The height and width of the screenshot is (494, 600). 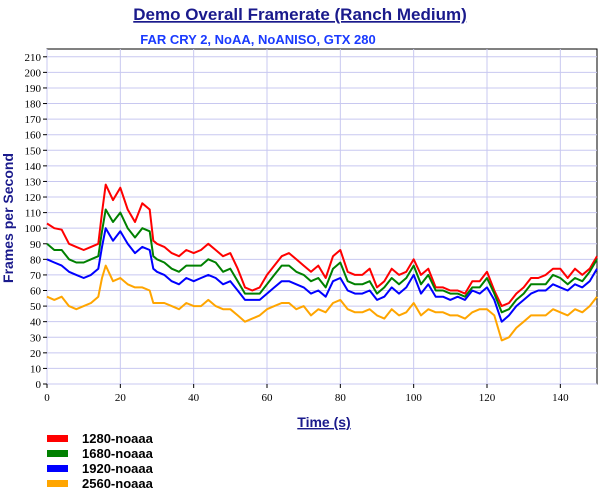 I want to click on legend-label: 1680-noaaa, so click(x=118, y=453).